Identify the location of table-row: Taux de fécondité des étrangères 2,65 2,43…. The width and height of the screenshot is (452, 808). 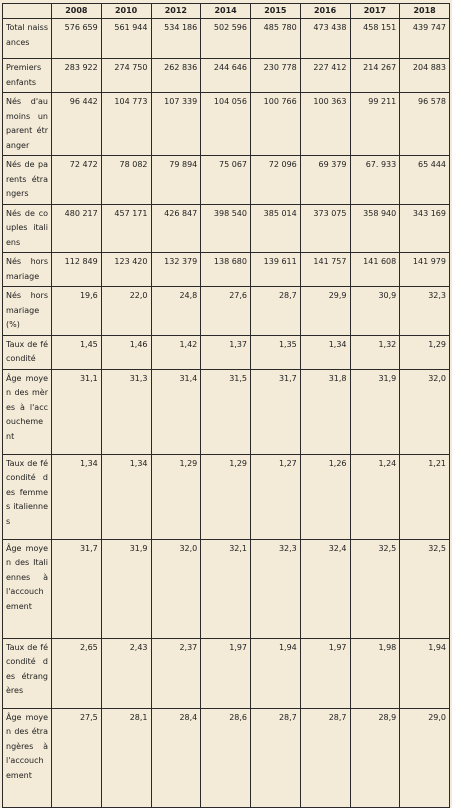
(226, 673).